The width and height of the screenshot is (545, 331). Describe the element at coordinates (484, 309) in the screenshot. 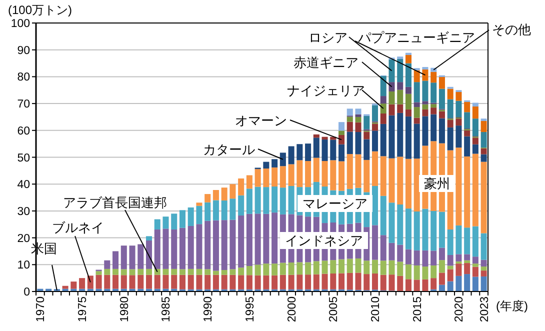

I see `x-tick-label: 2023` at that location.